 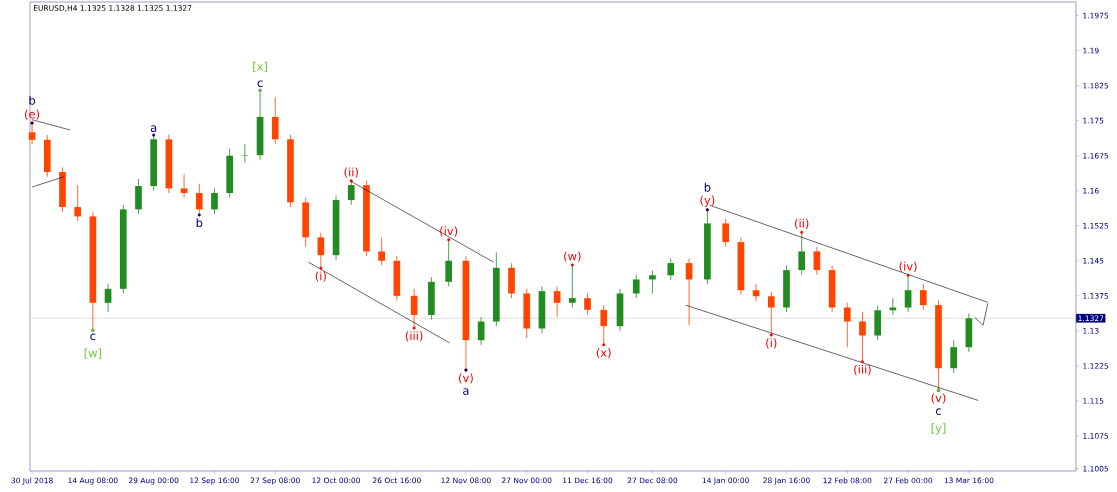 I want to click on data-label: (e), so click(x=32, y=114).